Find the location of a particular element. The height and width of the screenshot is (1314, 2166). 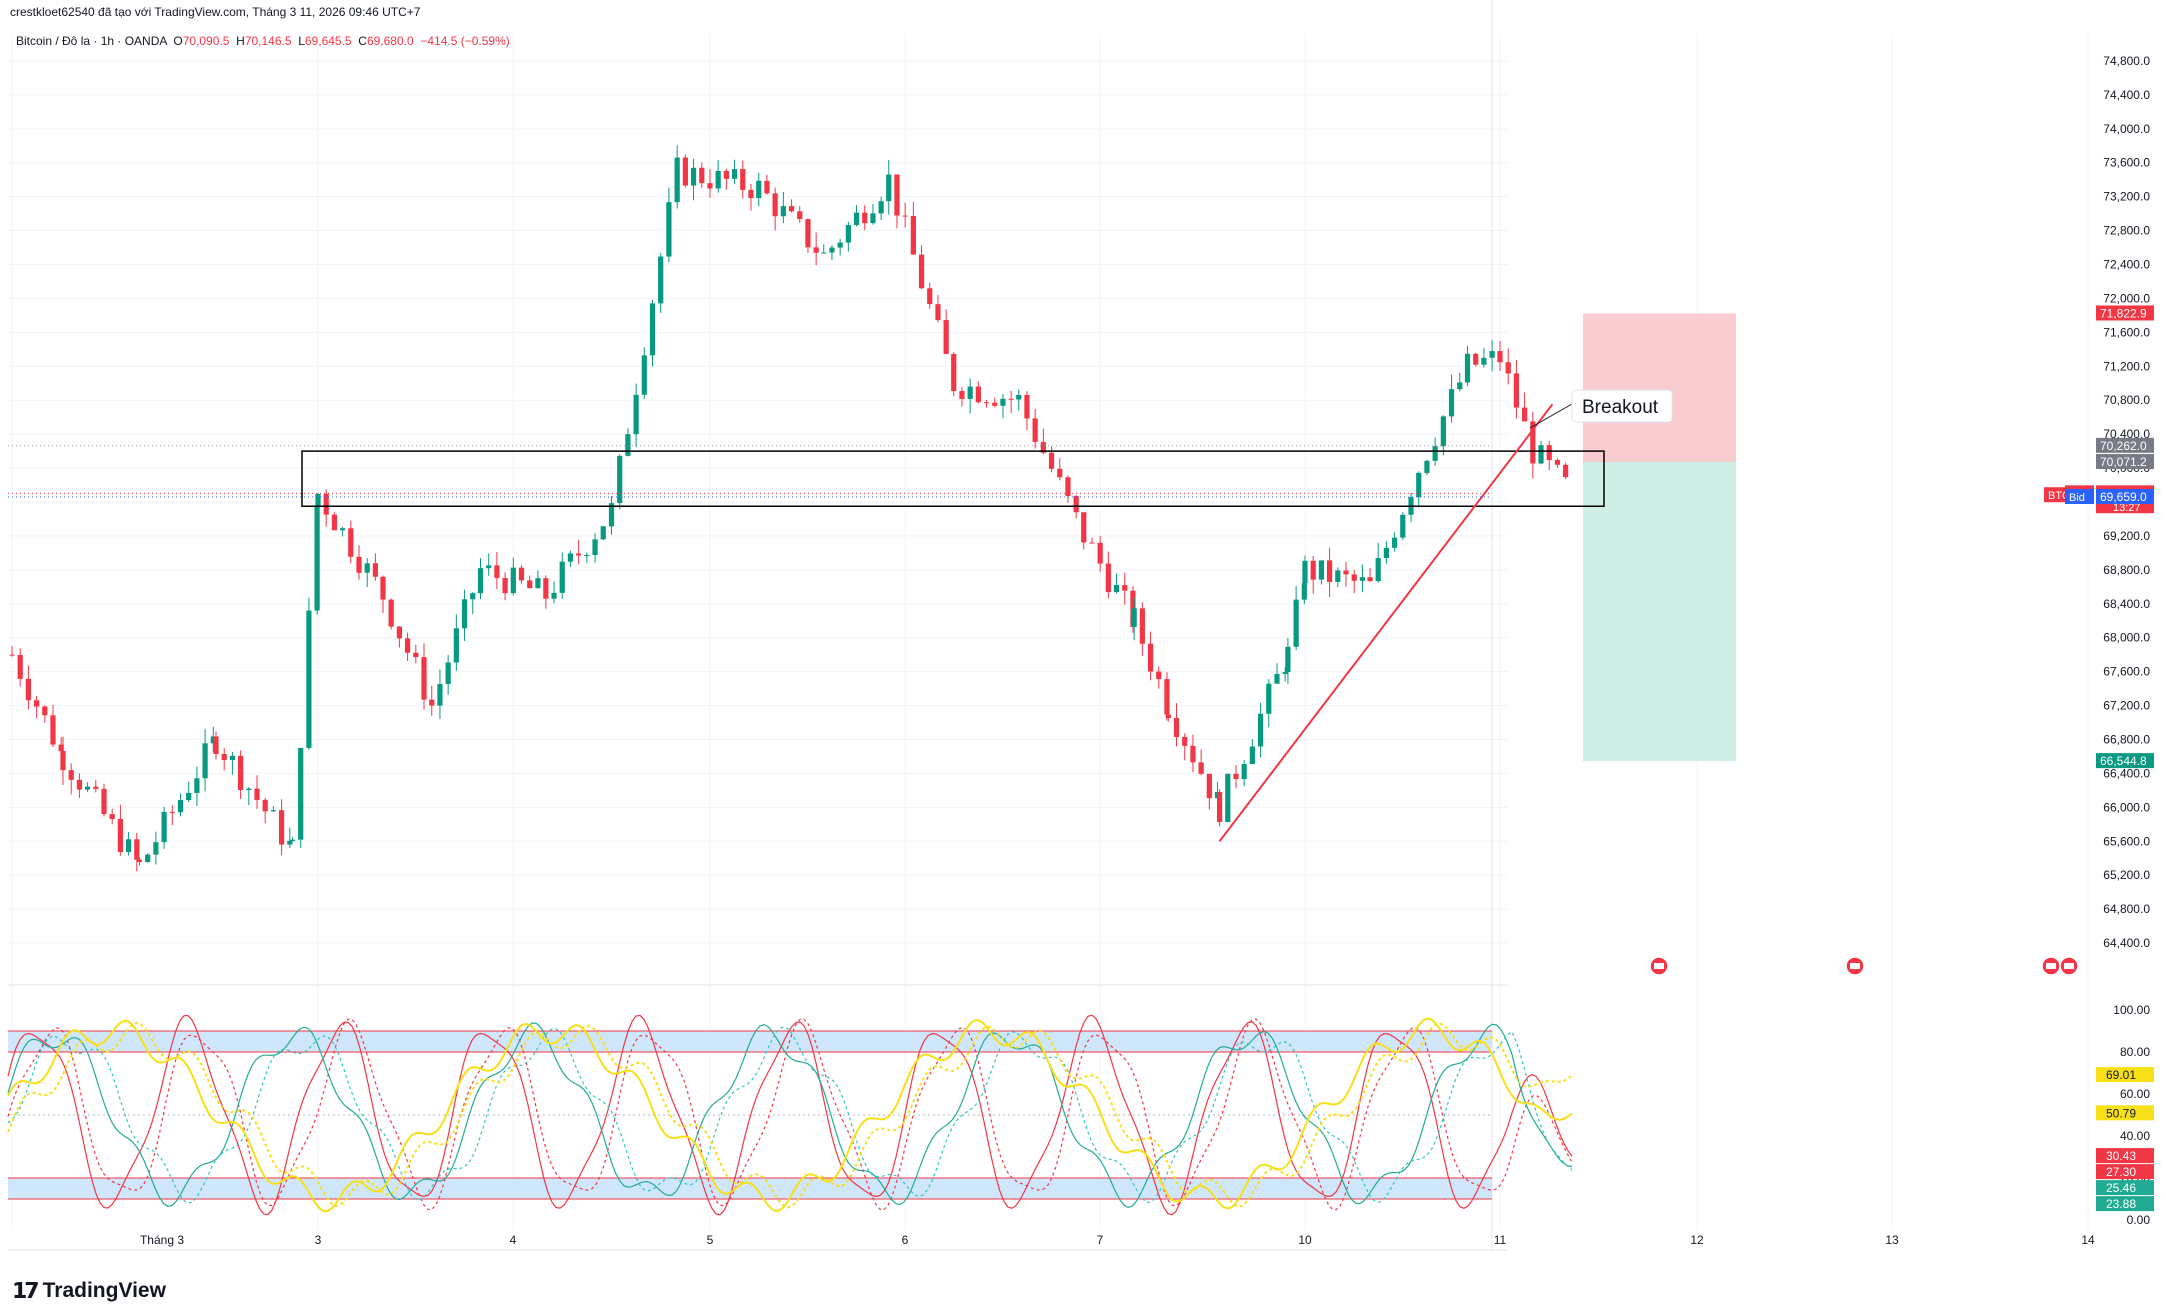

price-tick-label: 66,800.0 is located at coordinates (2126, 739).